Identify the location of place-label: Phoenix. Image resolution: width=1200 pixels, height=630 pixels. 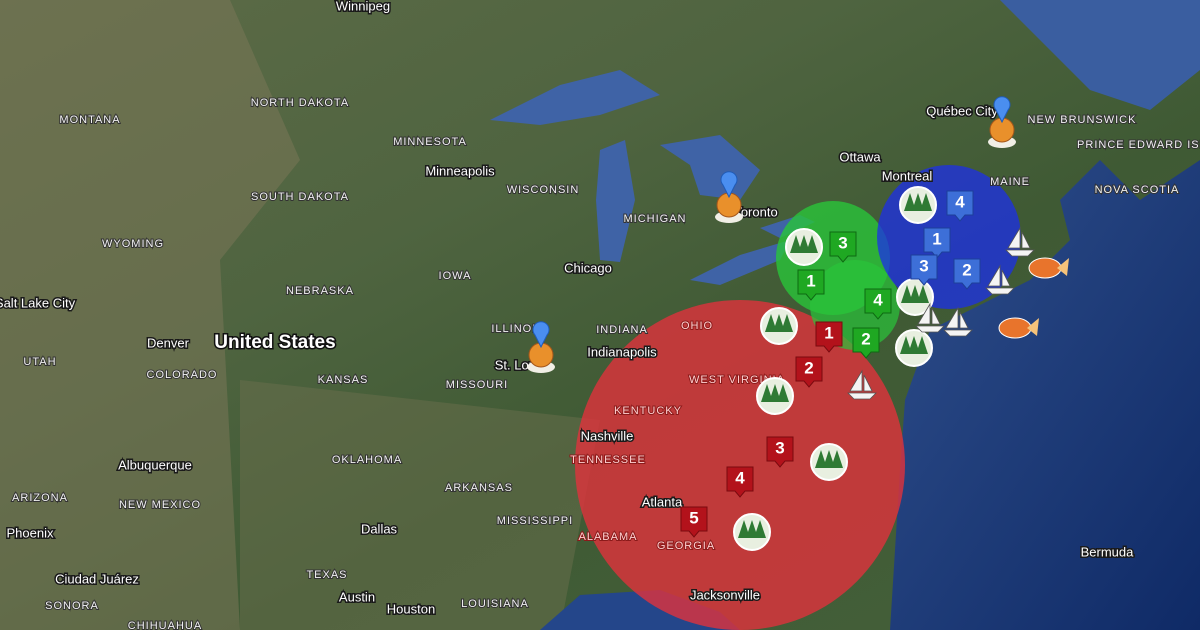
(30, 532).